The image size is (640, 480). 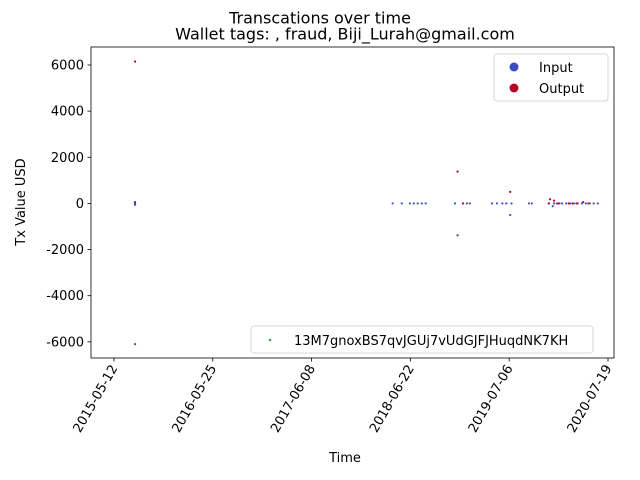 What do you see at coordinates (293, 399) in the screenshot?
I see `x-tick-label: 2017-06-08` at bounding box center [293, 399].